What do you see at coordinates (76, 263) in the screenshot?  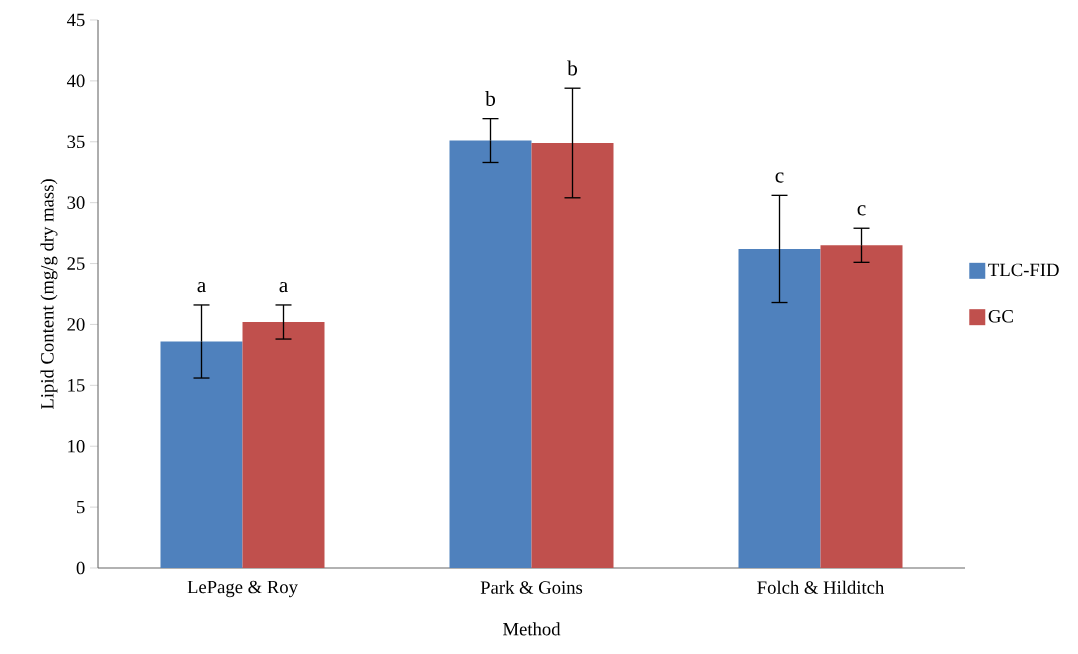 I see `y-tick-label: 25` at bounding box center [76, 263].